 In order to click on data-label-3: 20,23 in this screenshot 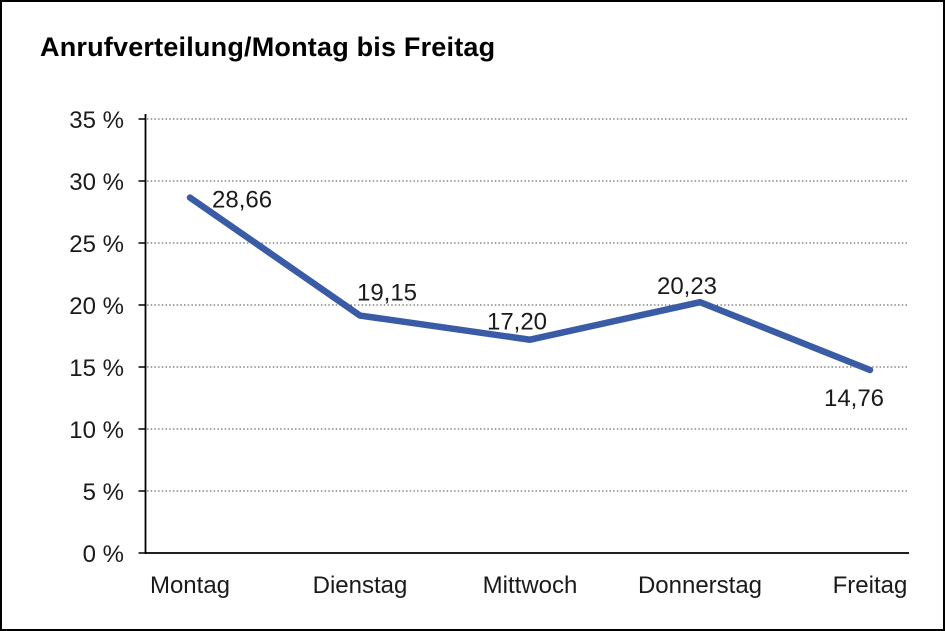, I will do `click(687, 286)`.